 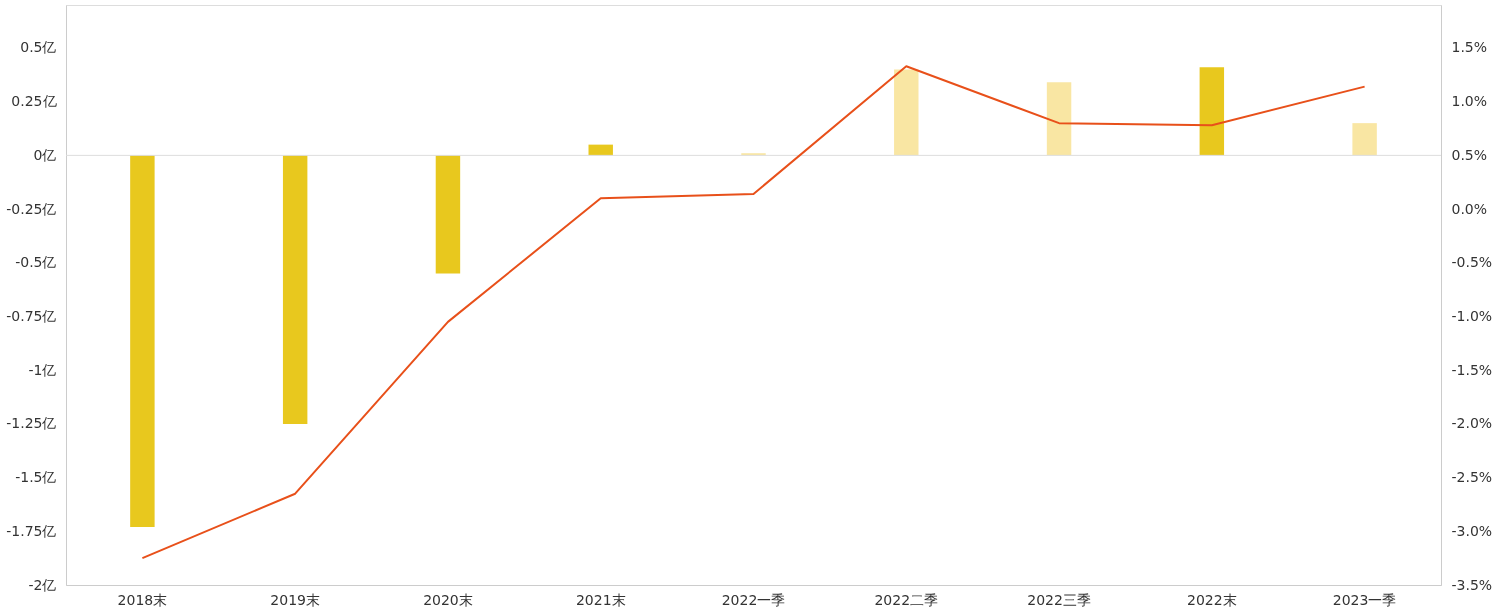 What do you see at coordinates (1472, 369) in the screenshot?
I see `y2-tick-label: -1.5%` at bounding box center [1472, 369].